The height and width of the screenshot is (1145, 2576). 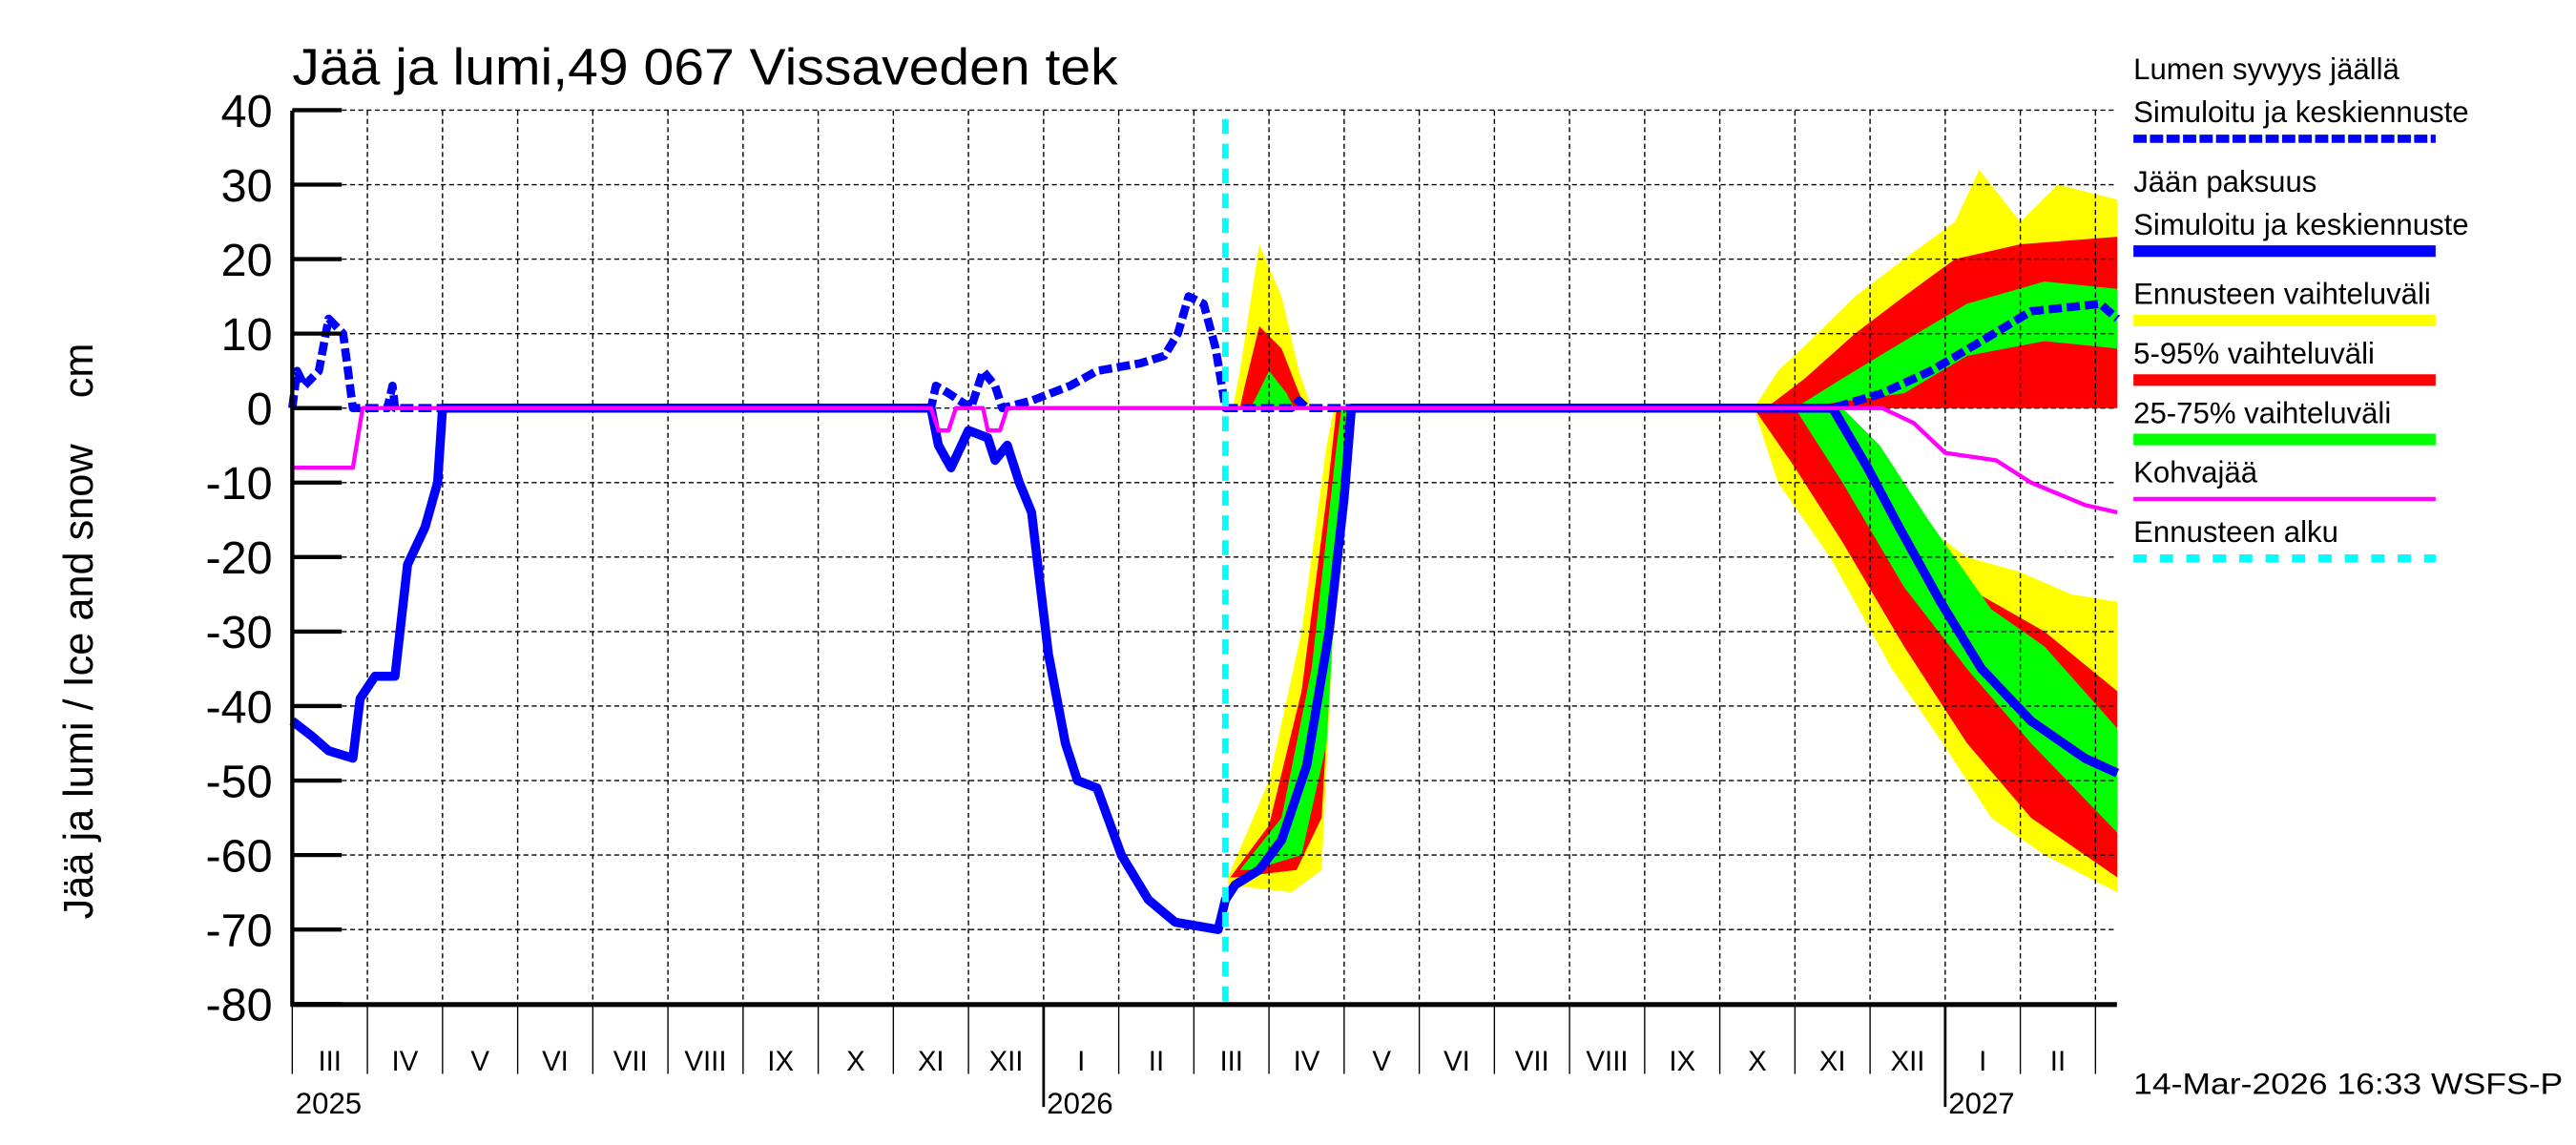 I want to click on legend-label: Ennusteen vaihteluväli, so click(x=2282, y=295).